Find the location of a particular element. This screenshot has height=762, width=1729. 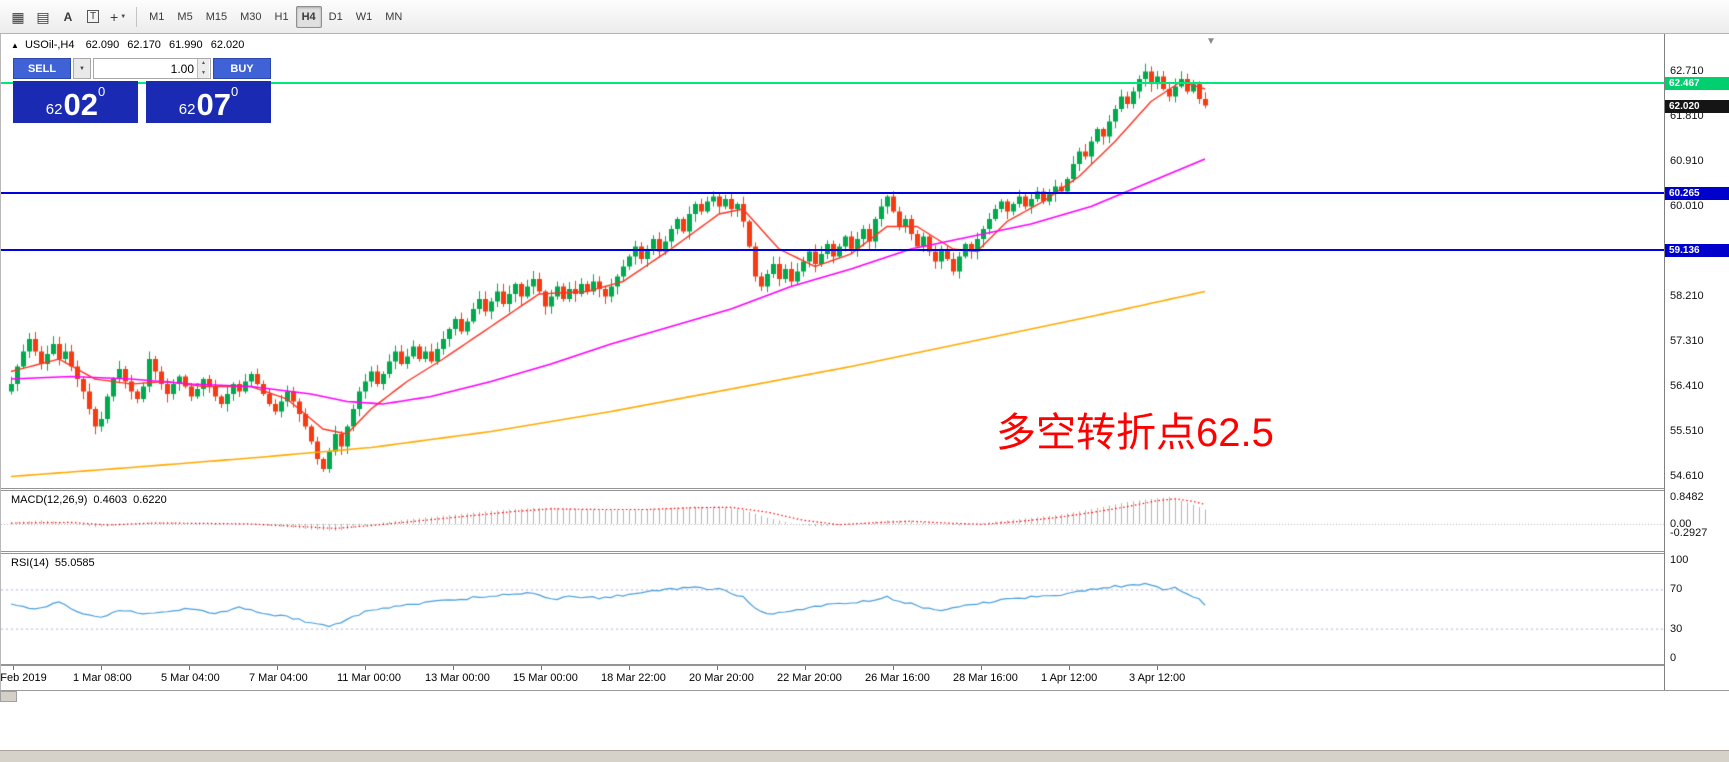

ohlc-close: 62.020 is located at coordinates (227, 45).